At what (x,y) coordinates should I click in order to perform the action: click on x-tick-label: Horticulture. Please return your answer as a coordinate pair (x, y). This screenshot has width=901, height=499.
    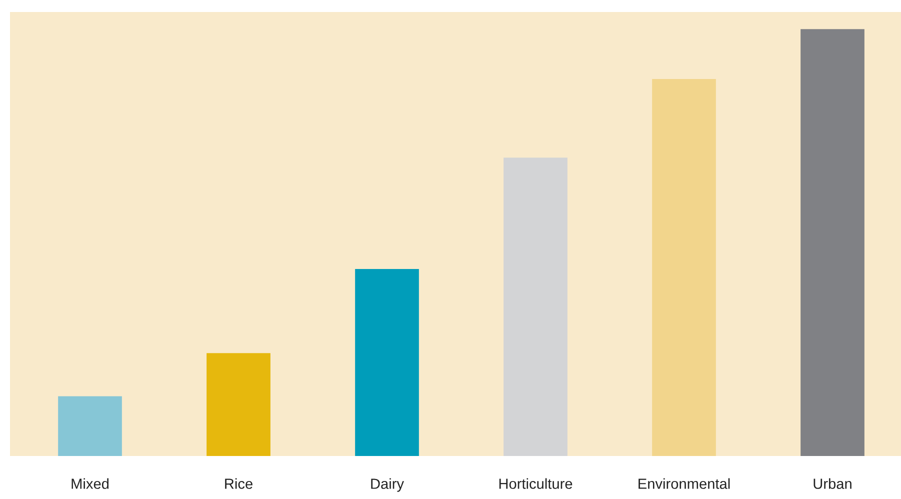
    Looking at the image, I should click on (535, 483).